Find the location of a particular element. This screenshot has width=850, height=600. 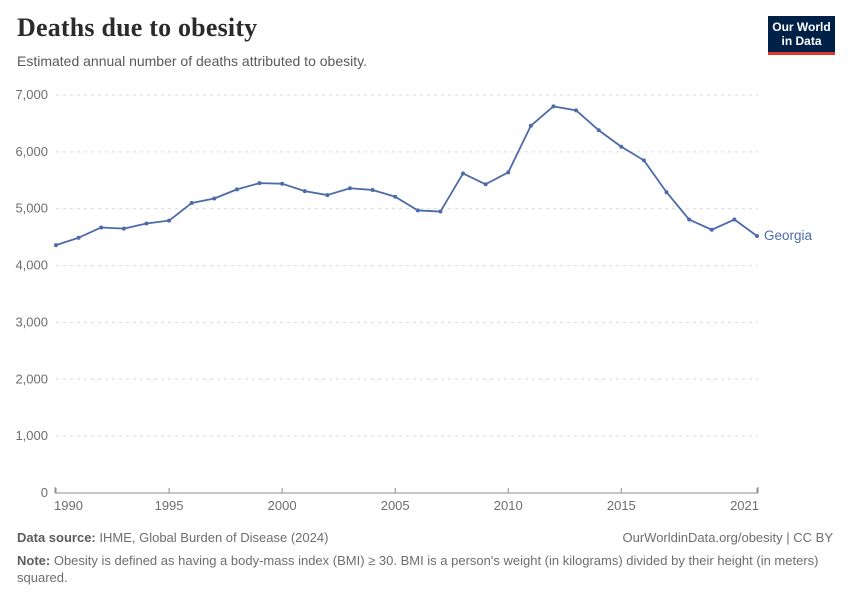

y-tick-label: 3,000 is located at coordinates (31, 321).